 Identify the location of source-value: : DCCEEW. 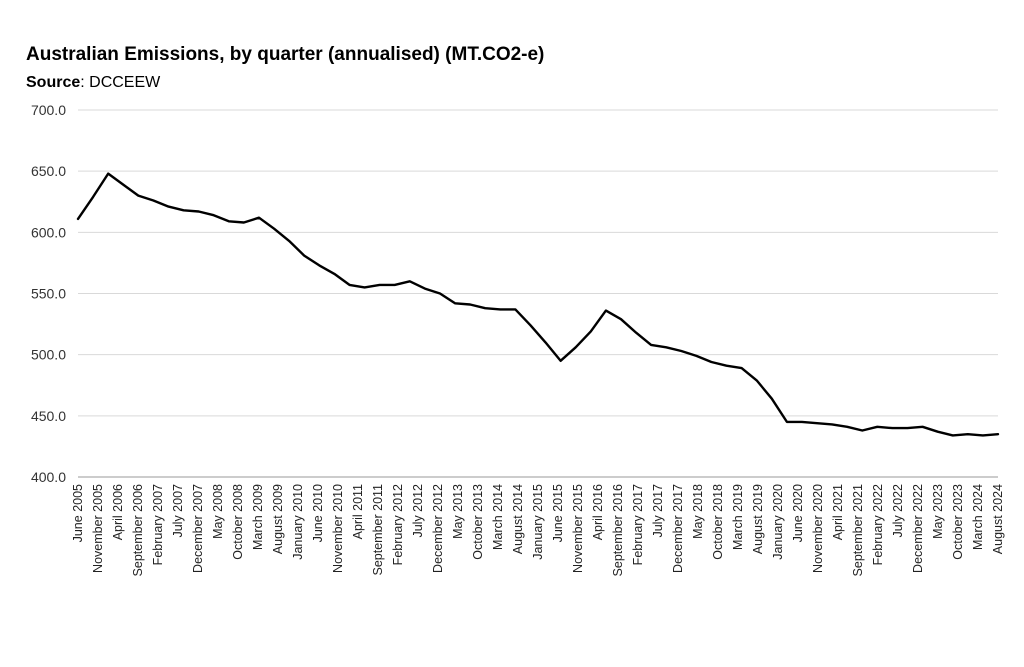
(120, 82).